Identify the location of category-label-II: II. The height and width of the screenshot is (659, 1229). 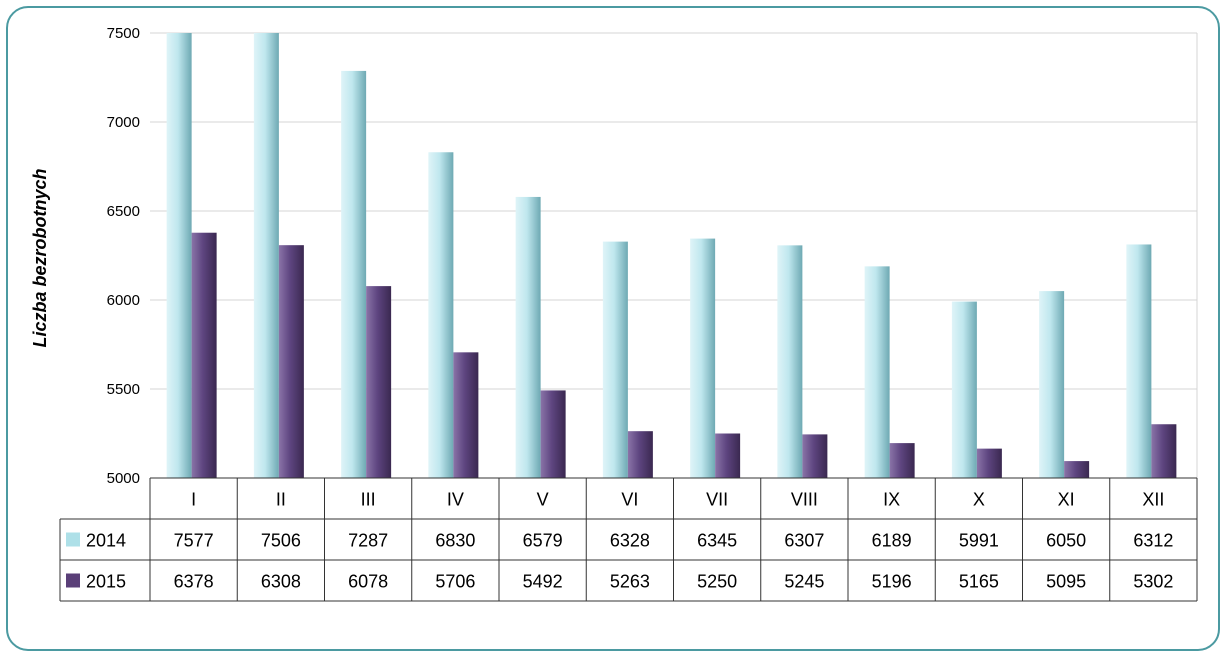
(281, 500).